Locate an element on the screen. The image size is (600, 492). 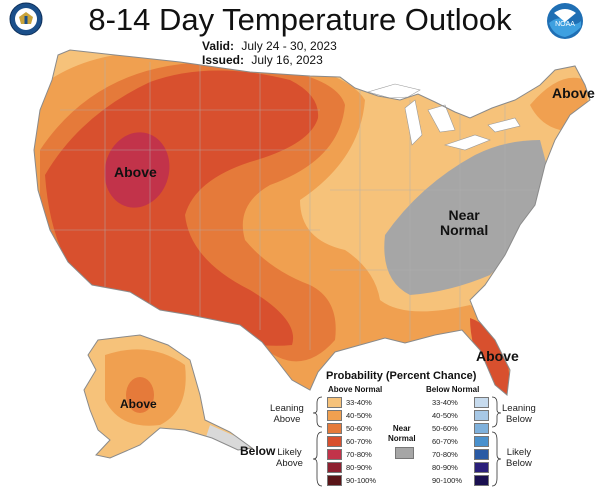
legend-below-bin-label-0: 33-40% is located at coordinates (445, 402).